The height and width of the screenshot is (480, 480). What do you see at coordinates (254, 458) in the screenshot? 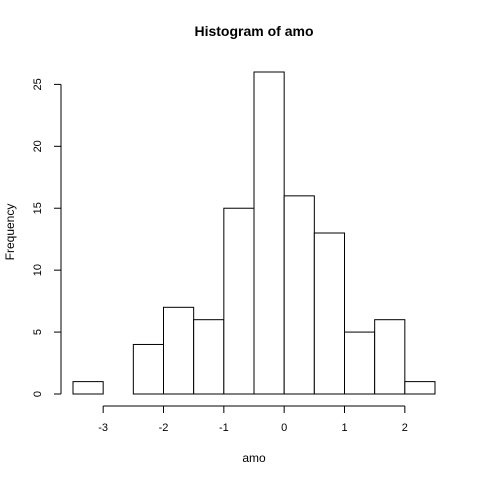
I see `x-axis-label: amo` at bounding box center [254, 458].